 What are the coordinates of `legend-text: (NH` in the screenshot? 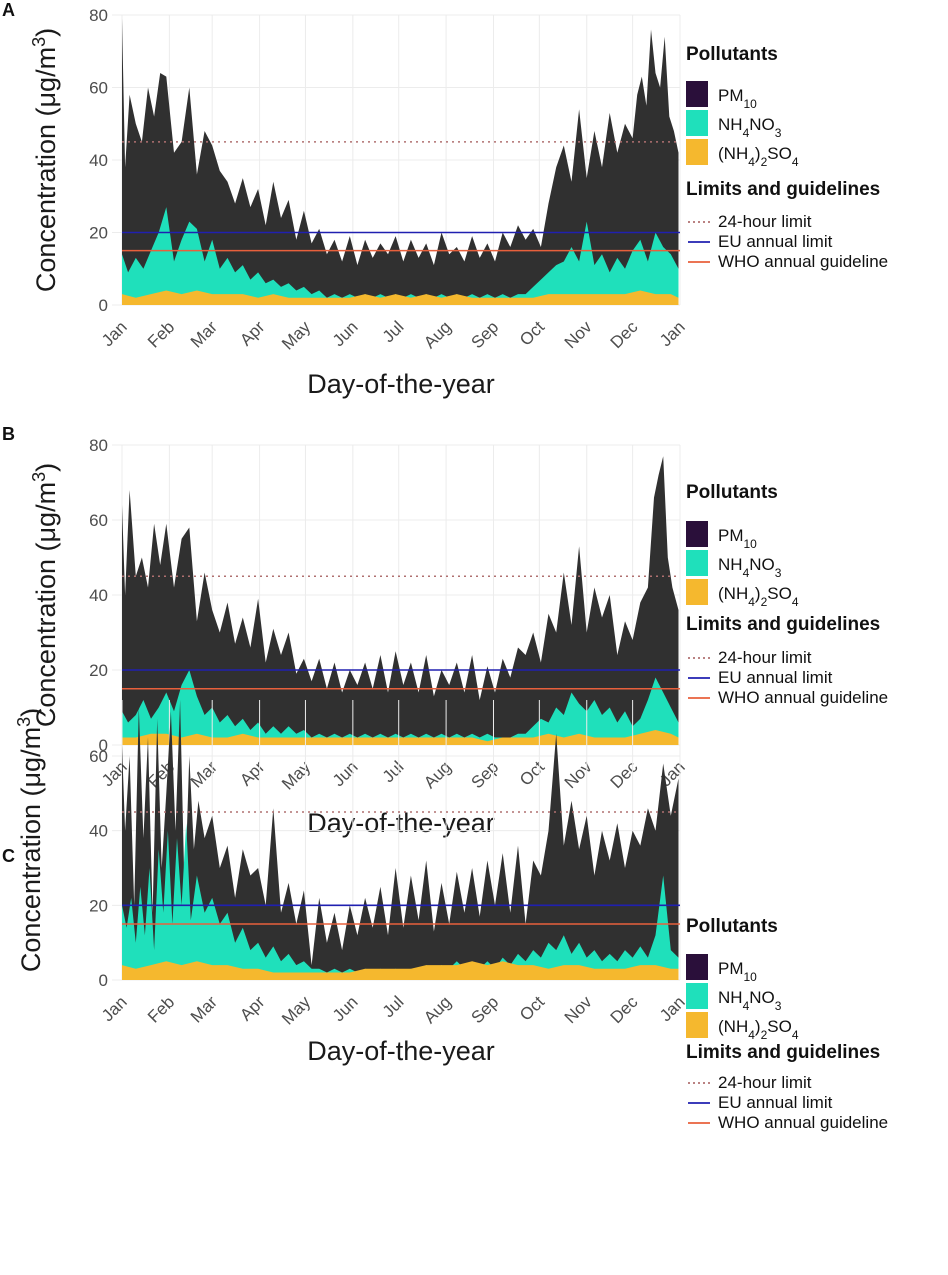 It's located at (733, 1026).